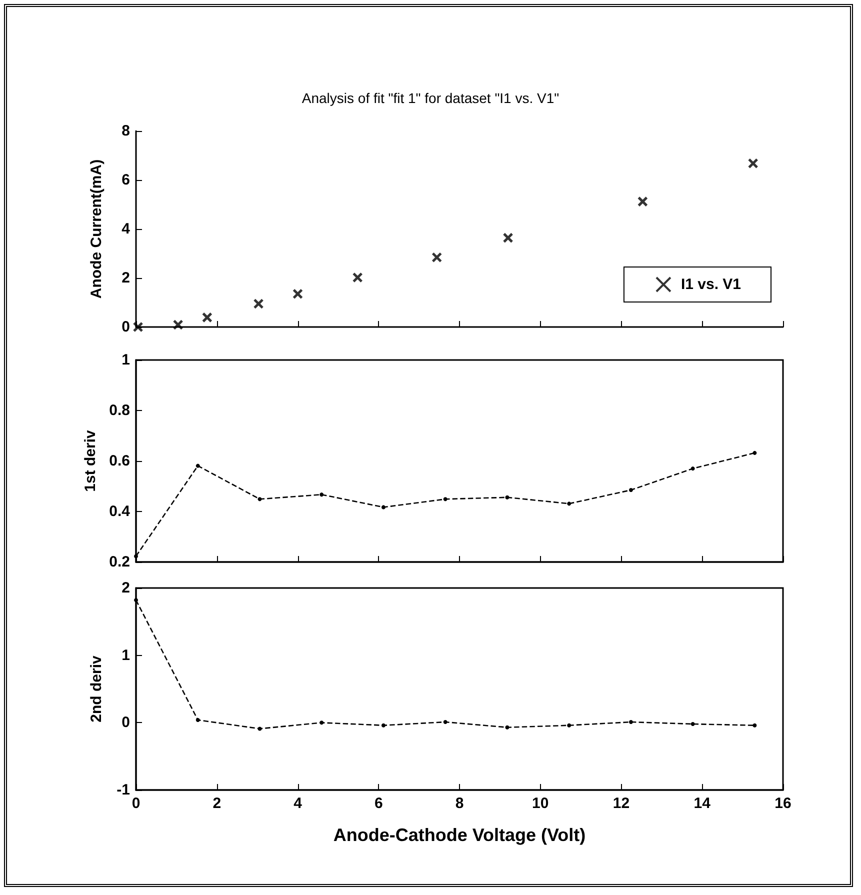 The image size is (861, 895). What do you see at coordinates (298, 803) in the screenshot?
I see `x-tick-label: 4` at bounding box center [298, 803].